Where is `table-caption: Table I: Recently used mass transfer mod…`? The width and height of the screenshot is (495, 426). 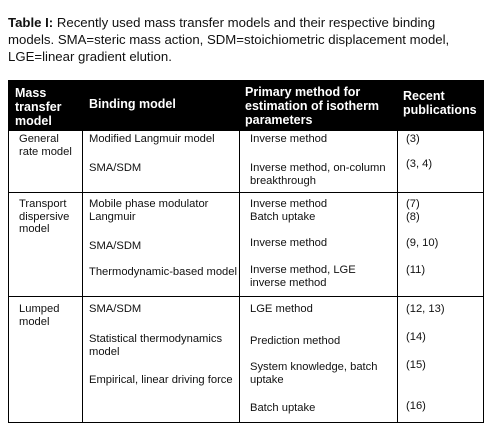 table-caption: Table I: Recently used mass transfer mod… is located at coordinates (243, 39).